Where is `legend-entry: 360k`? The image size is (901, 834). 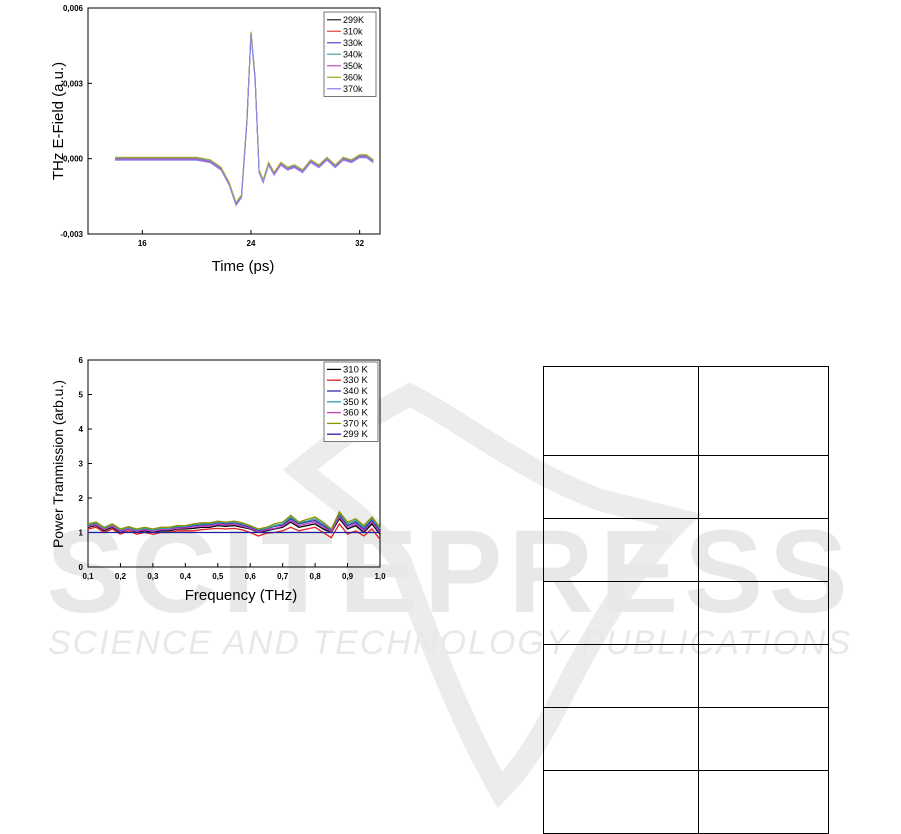
legend-entry: 360k is located at coordinates (353, 77).